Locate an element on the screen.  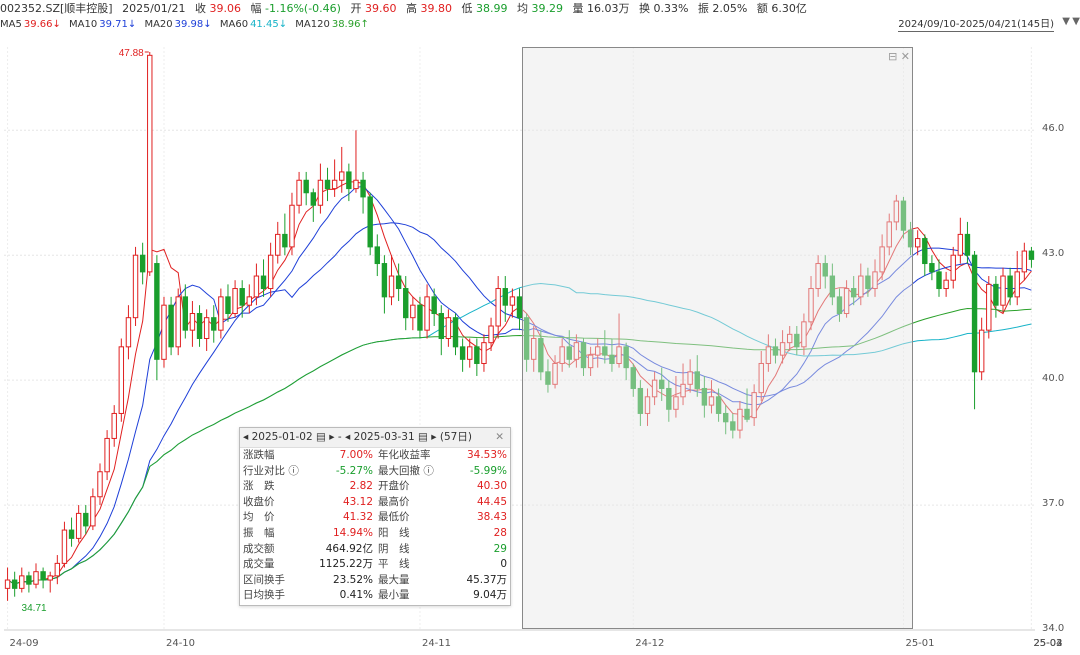
turnover-value: 0.33% is located at coordinates (671, 8).